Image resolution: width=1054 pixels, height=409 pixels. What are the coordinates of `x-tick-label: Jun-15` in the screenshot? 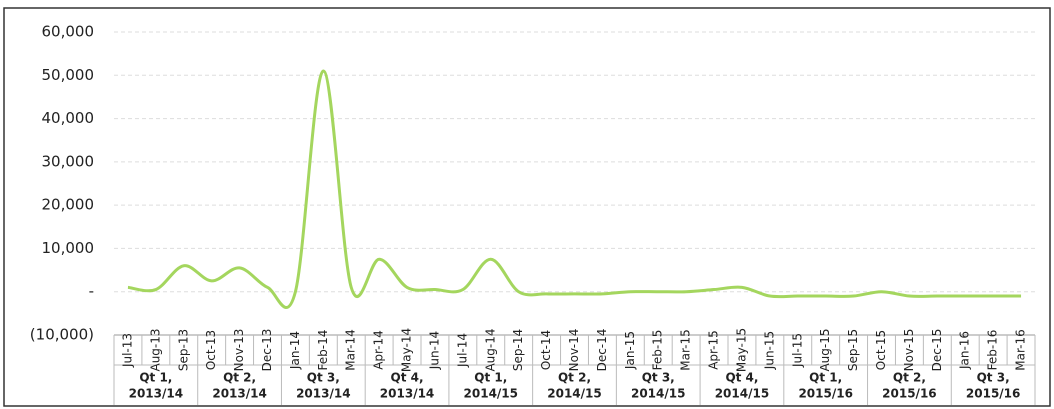 It's located at (769, 350).